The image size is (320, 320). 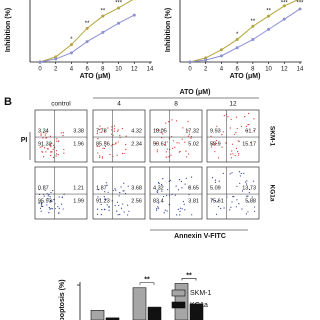 What do you see at coordinates (62, 299) in the screenshot?
I see `y-axis-label: Apoptosis (%)` at bounding box center [62, 299].